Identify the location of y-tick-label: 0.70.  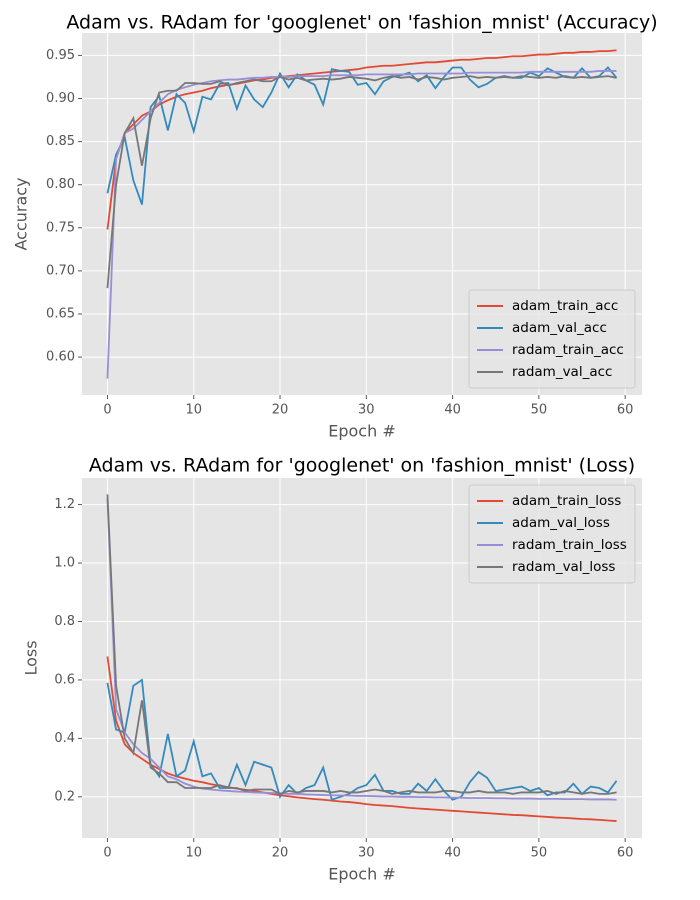
(60, 270).